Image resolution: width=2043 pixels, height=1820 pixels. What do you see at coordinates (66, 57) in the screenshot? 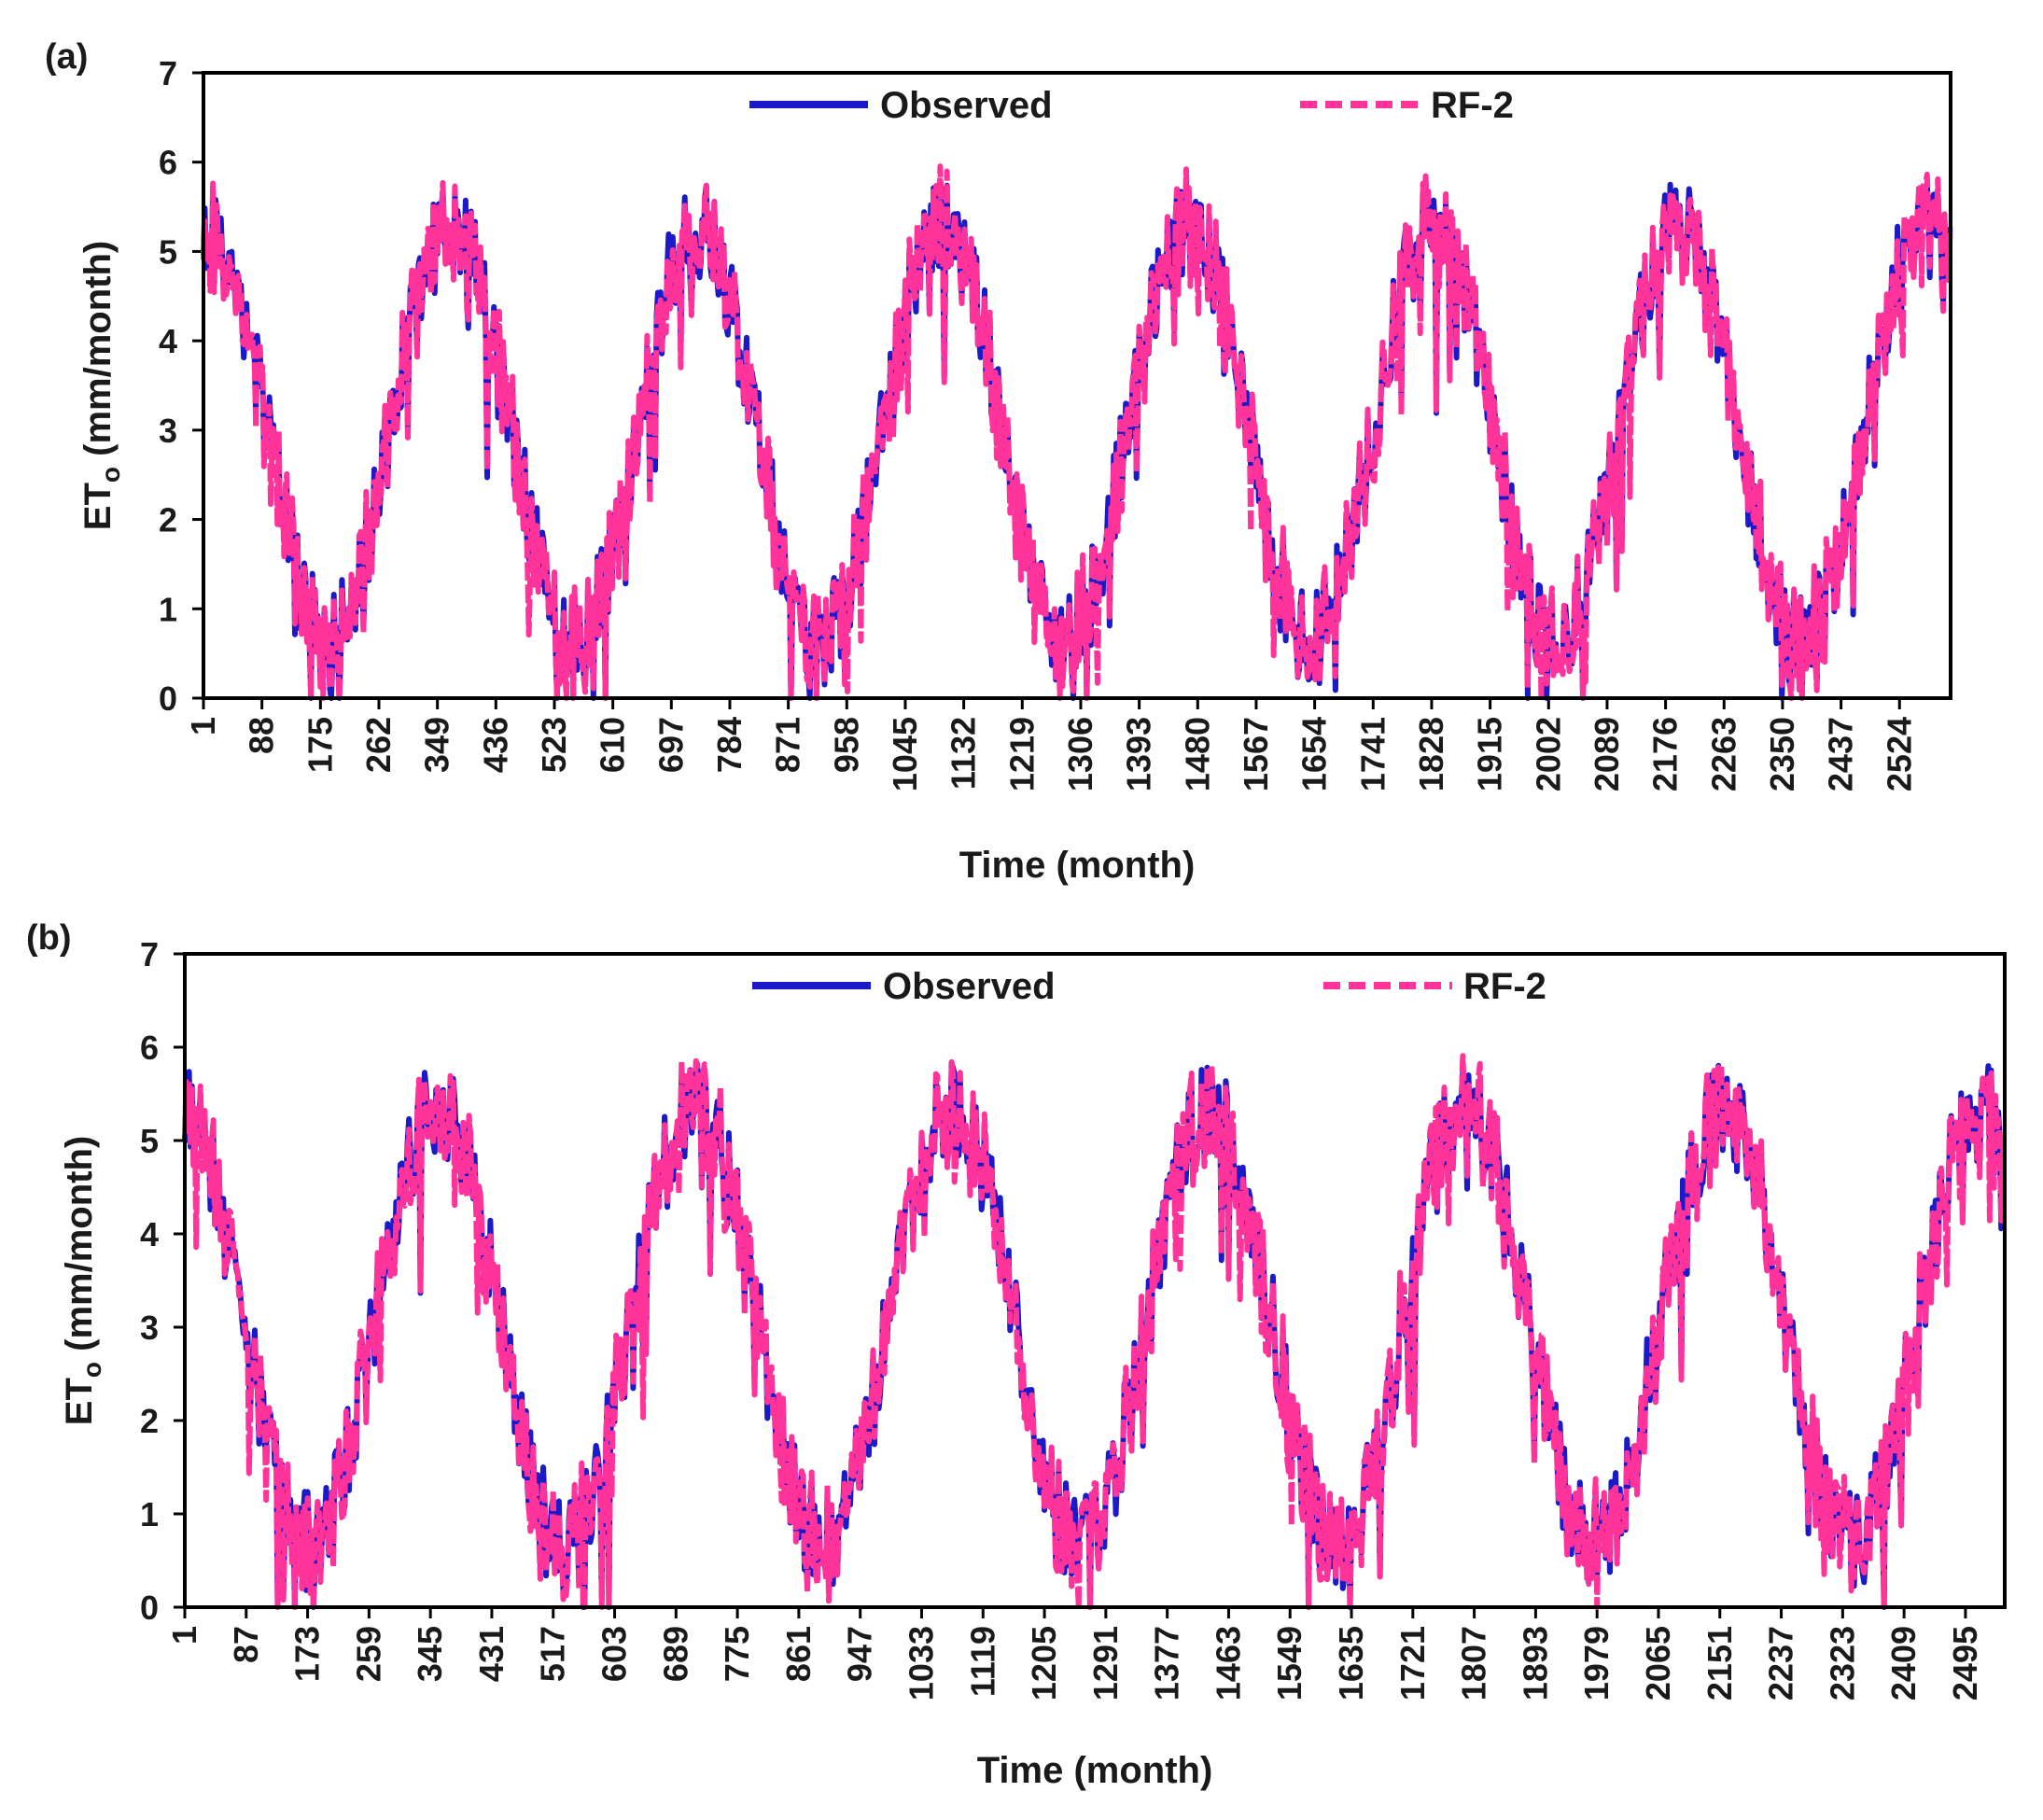
I see `panel-label: (a)` at bounding box center [66, 57].